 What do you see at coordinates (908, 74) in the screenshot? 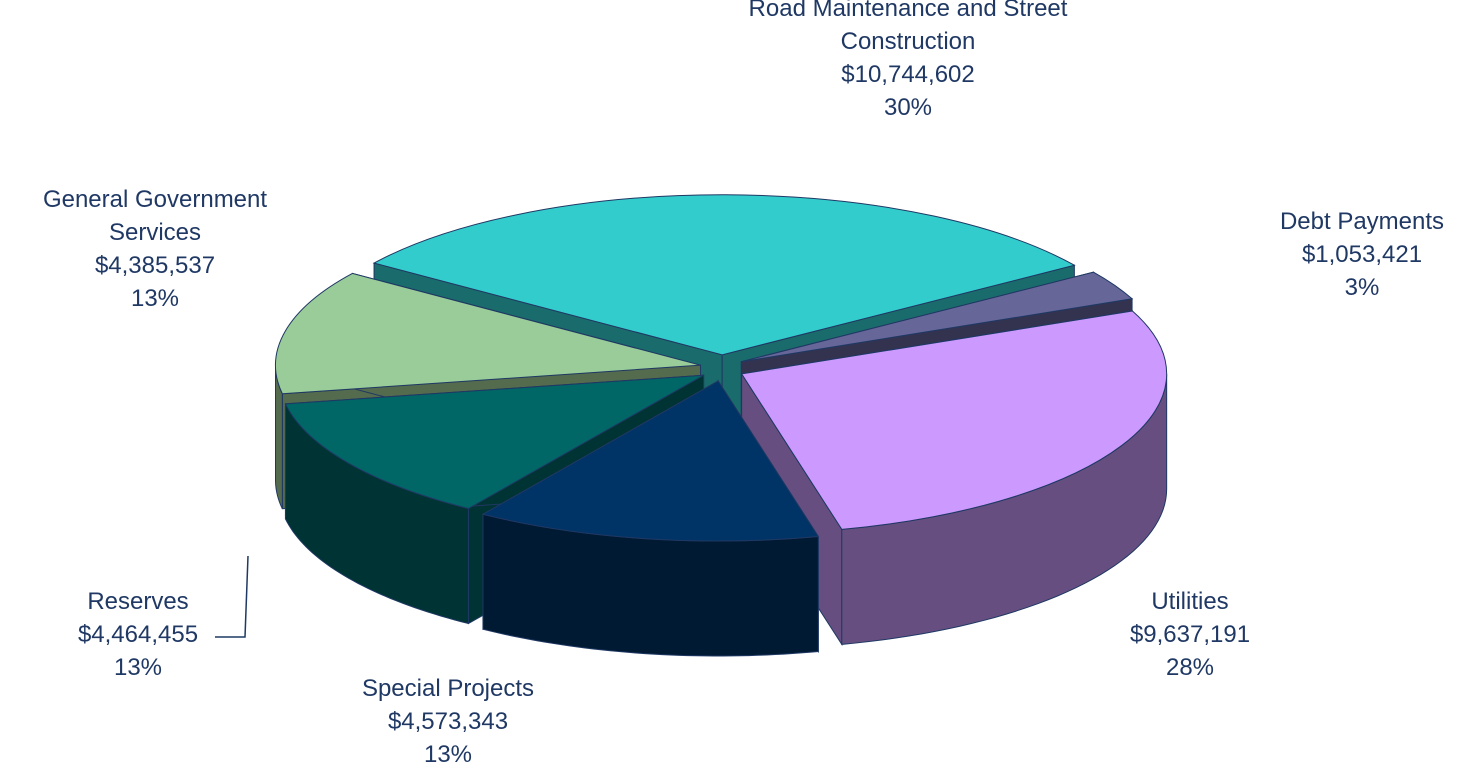
I see `value-label: $10,744,602` at bounding box center [908, 74].